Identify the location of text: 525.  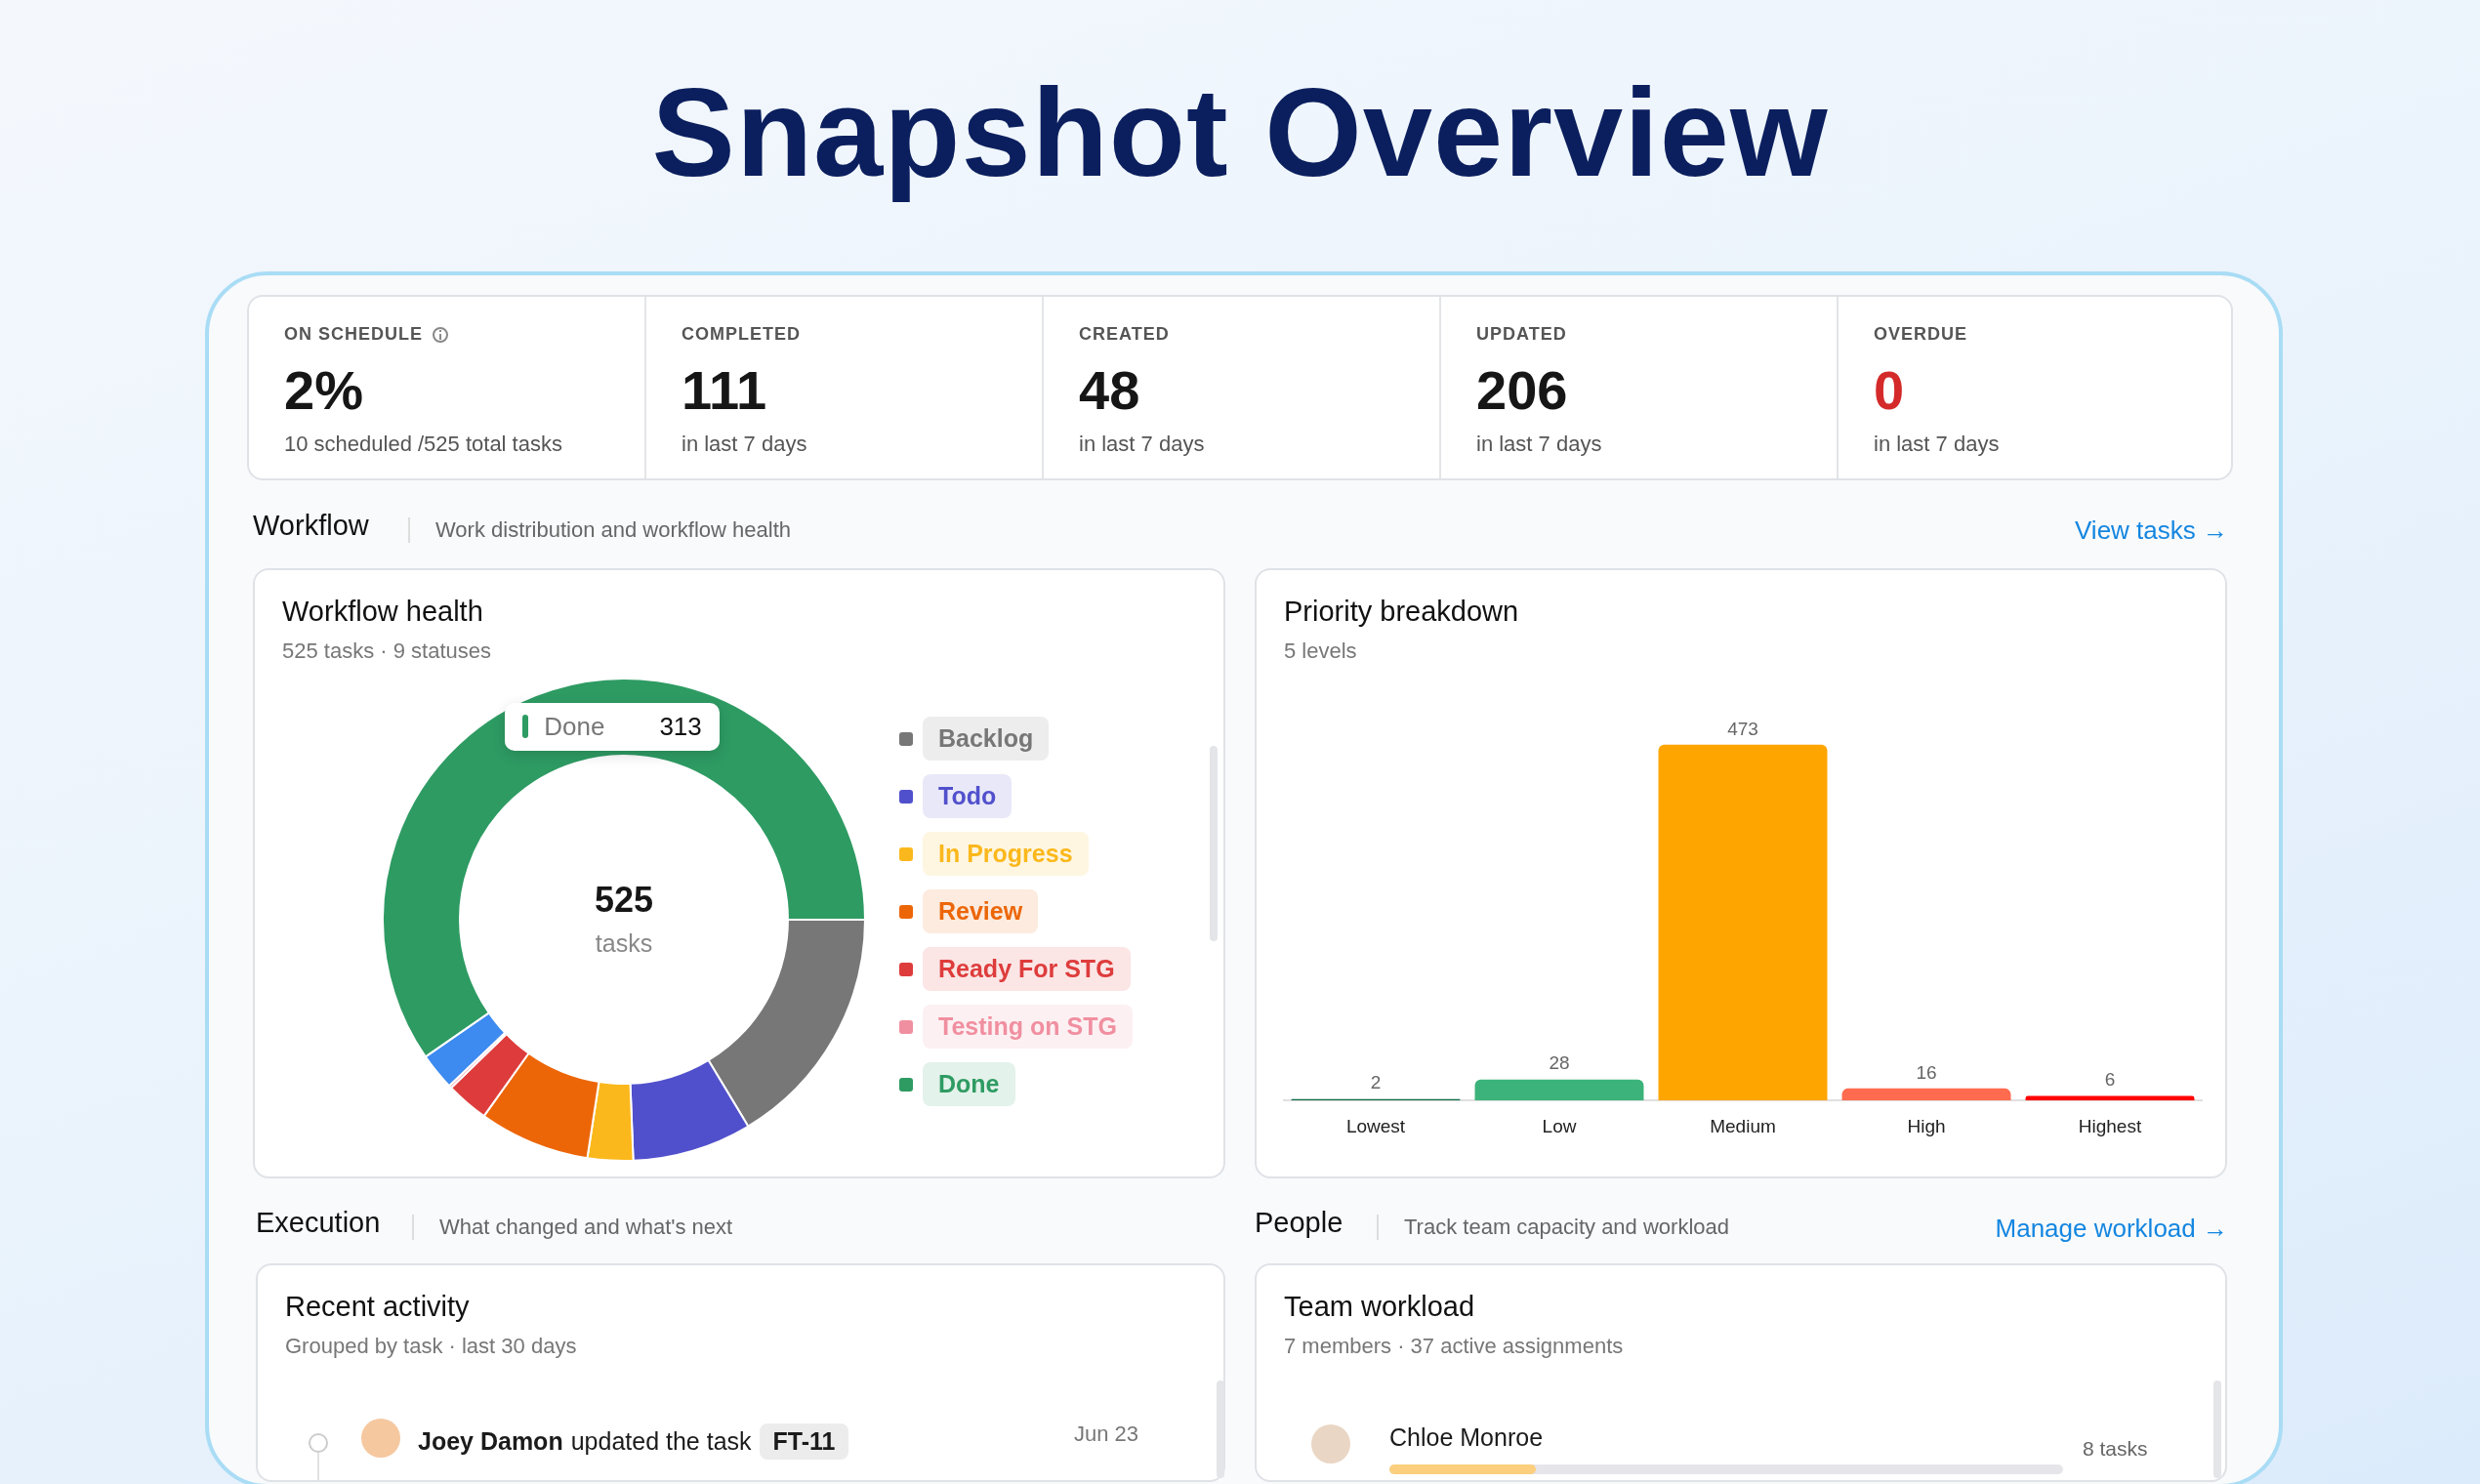
(624, 900).